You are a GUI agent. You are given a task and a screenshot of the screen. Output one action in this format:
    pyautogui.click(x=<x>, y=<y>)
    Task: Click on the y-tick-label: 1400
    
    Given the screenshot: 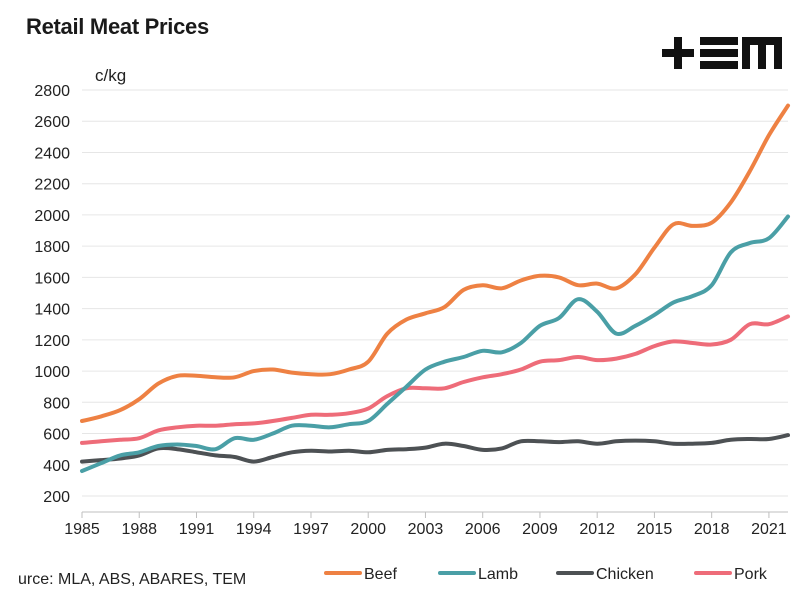 What is the action you would take?
    pyautogui.click(x=52, y=310)
    